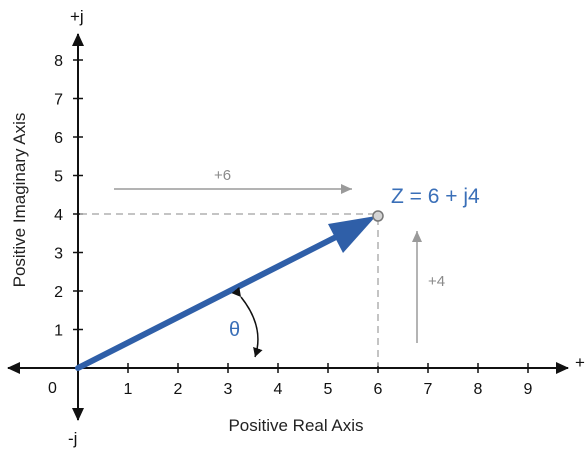 The image size is (588, 453). What do you see at coordinates (58, 215) in the screenshot?
I see `y-tick-label: 4` at bounding box center [58, 215].